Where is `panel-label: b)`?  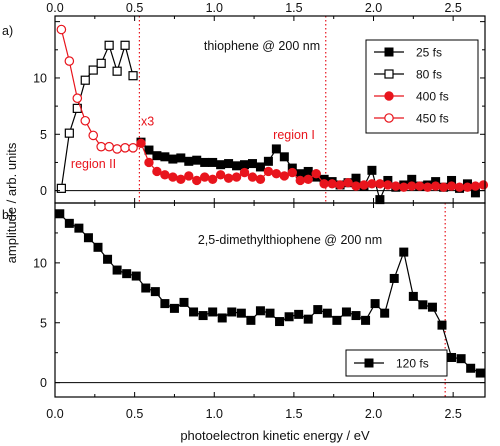
panel-label: b) is located at coordinates (7, 215).